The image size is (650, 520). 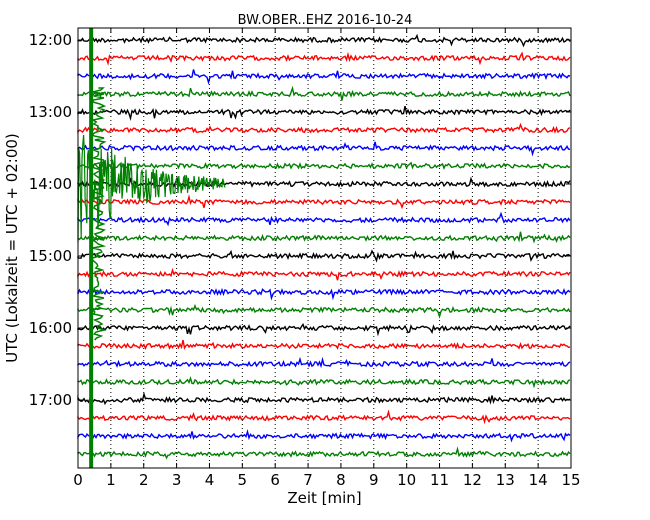 I want to click on y-tick-label: 12:00, so click(x=50, y=40).